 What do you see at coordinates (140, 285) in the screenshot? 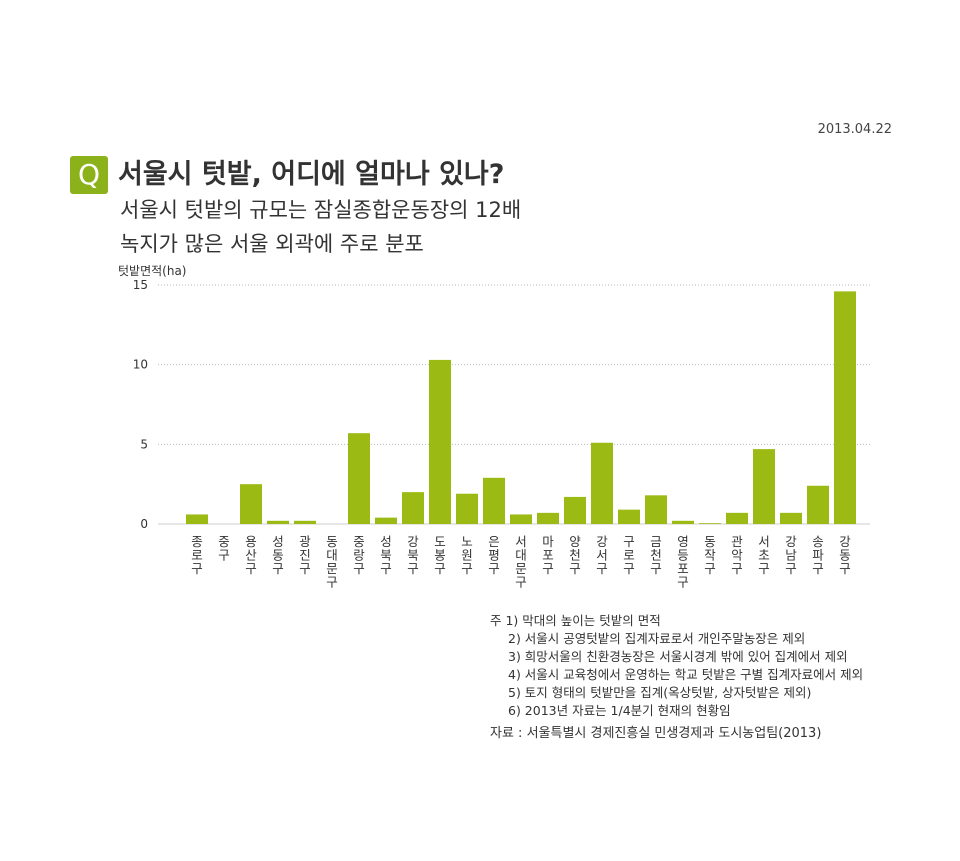
I see `y-tick-label: 15` at bounding box center [140, 285].